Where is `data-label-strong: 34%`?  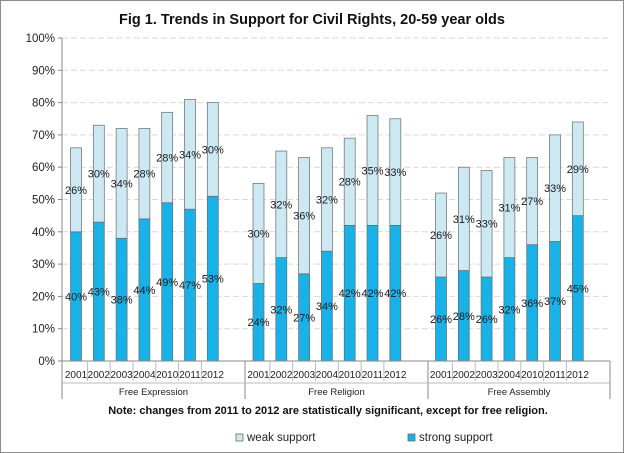
data-label-strong: 34% is located at coordinates (327, 307).